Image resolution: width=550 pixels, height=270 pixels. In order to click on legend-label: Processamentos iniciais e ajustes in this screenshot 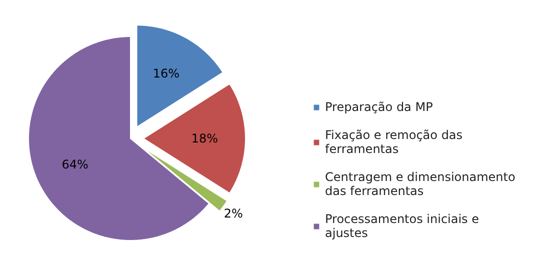, I will do `click(402, 226)`.